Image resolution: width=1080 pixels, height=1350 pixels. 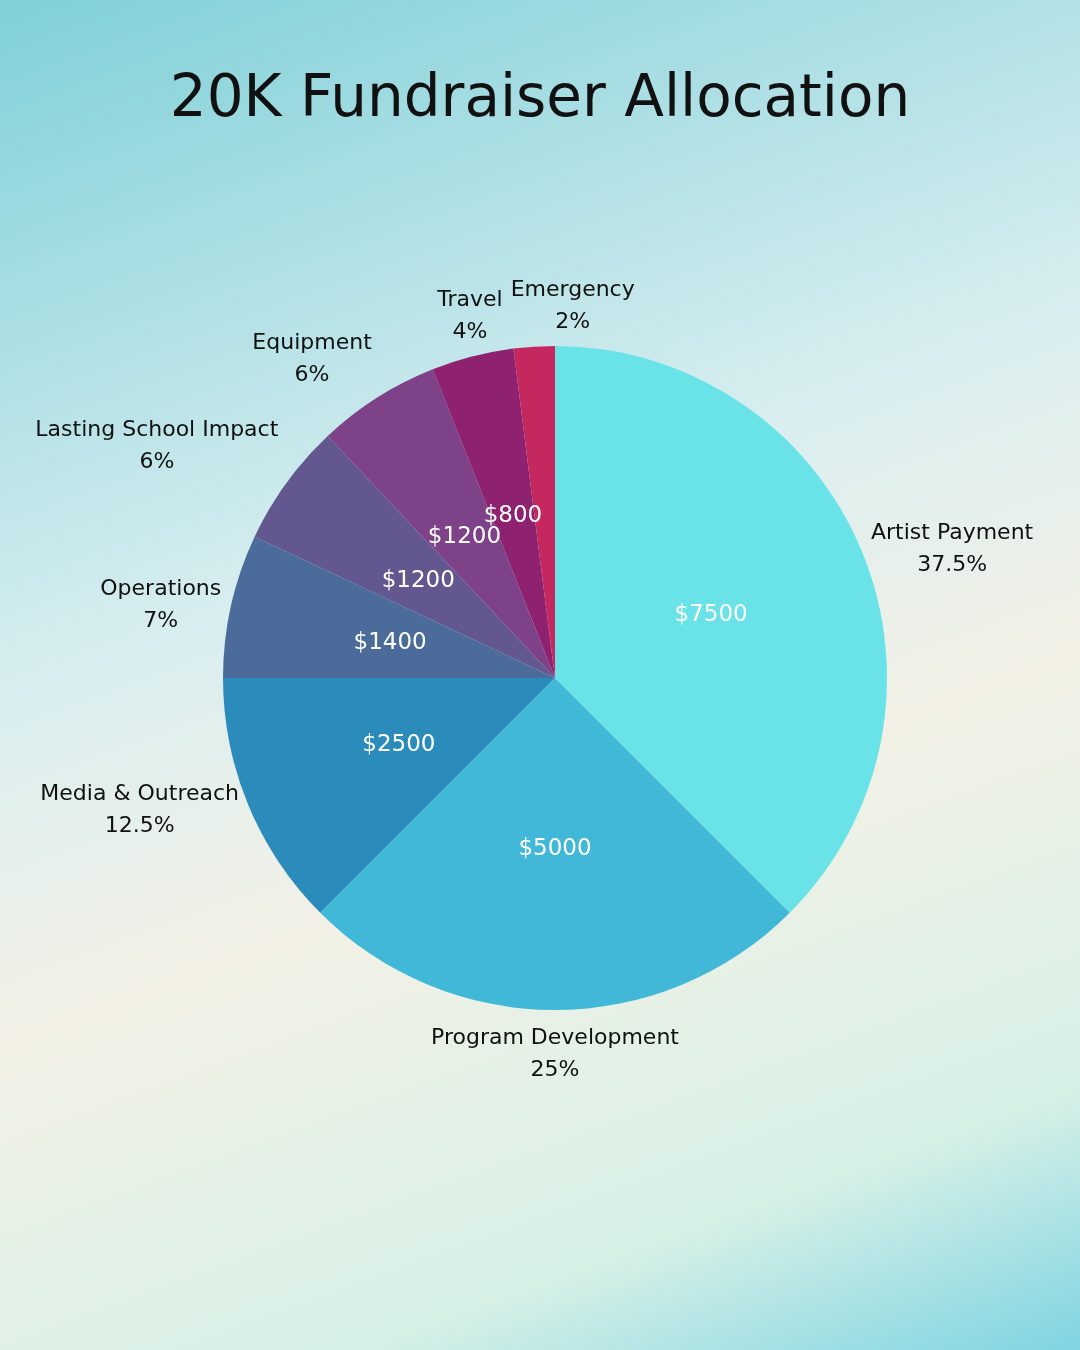 What do you see at coordinates (157, 429) in the screenshot?
I see `slice-label: Lasting School Impact` at bounding box center [157, 429].